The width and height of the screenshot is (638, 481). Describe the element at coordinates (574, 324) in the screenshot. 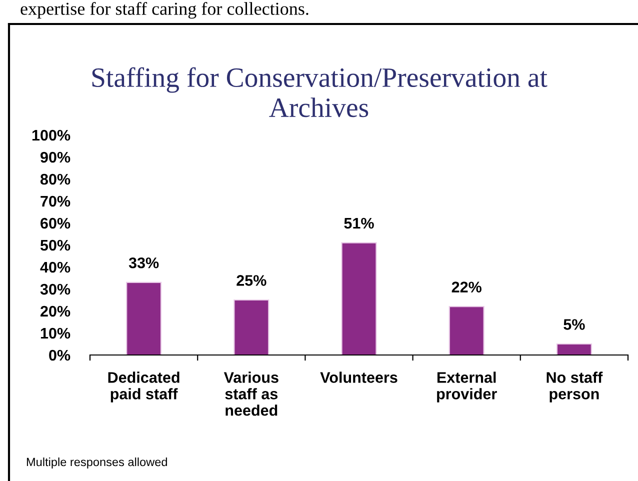

I see `data-label: 5%` at that location.